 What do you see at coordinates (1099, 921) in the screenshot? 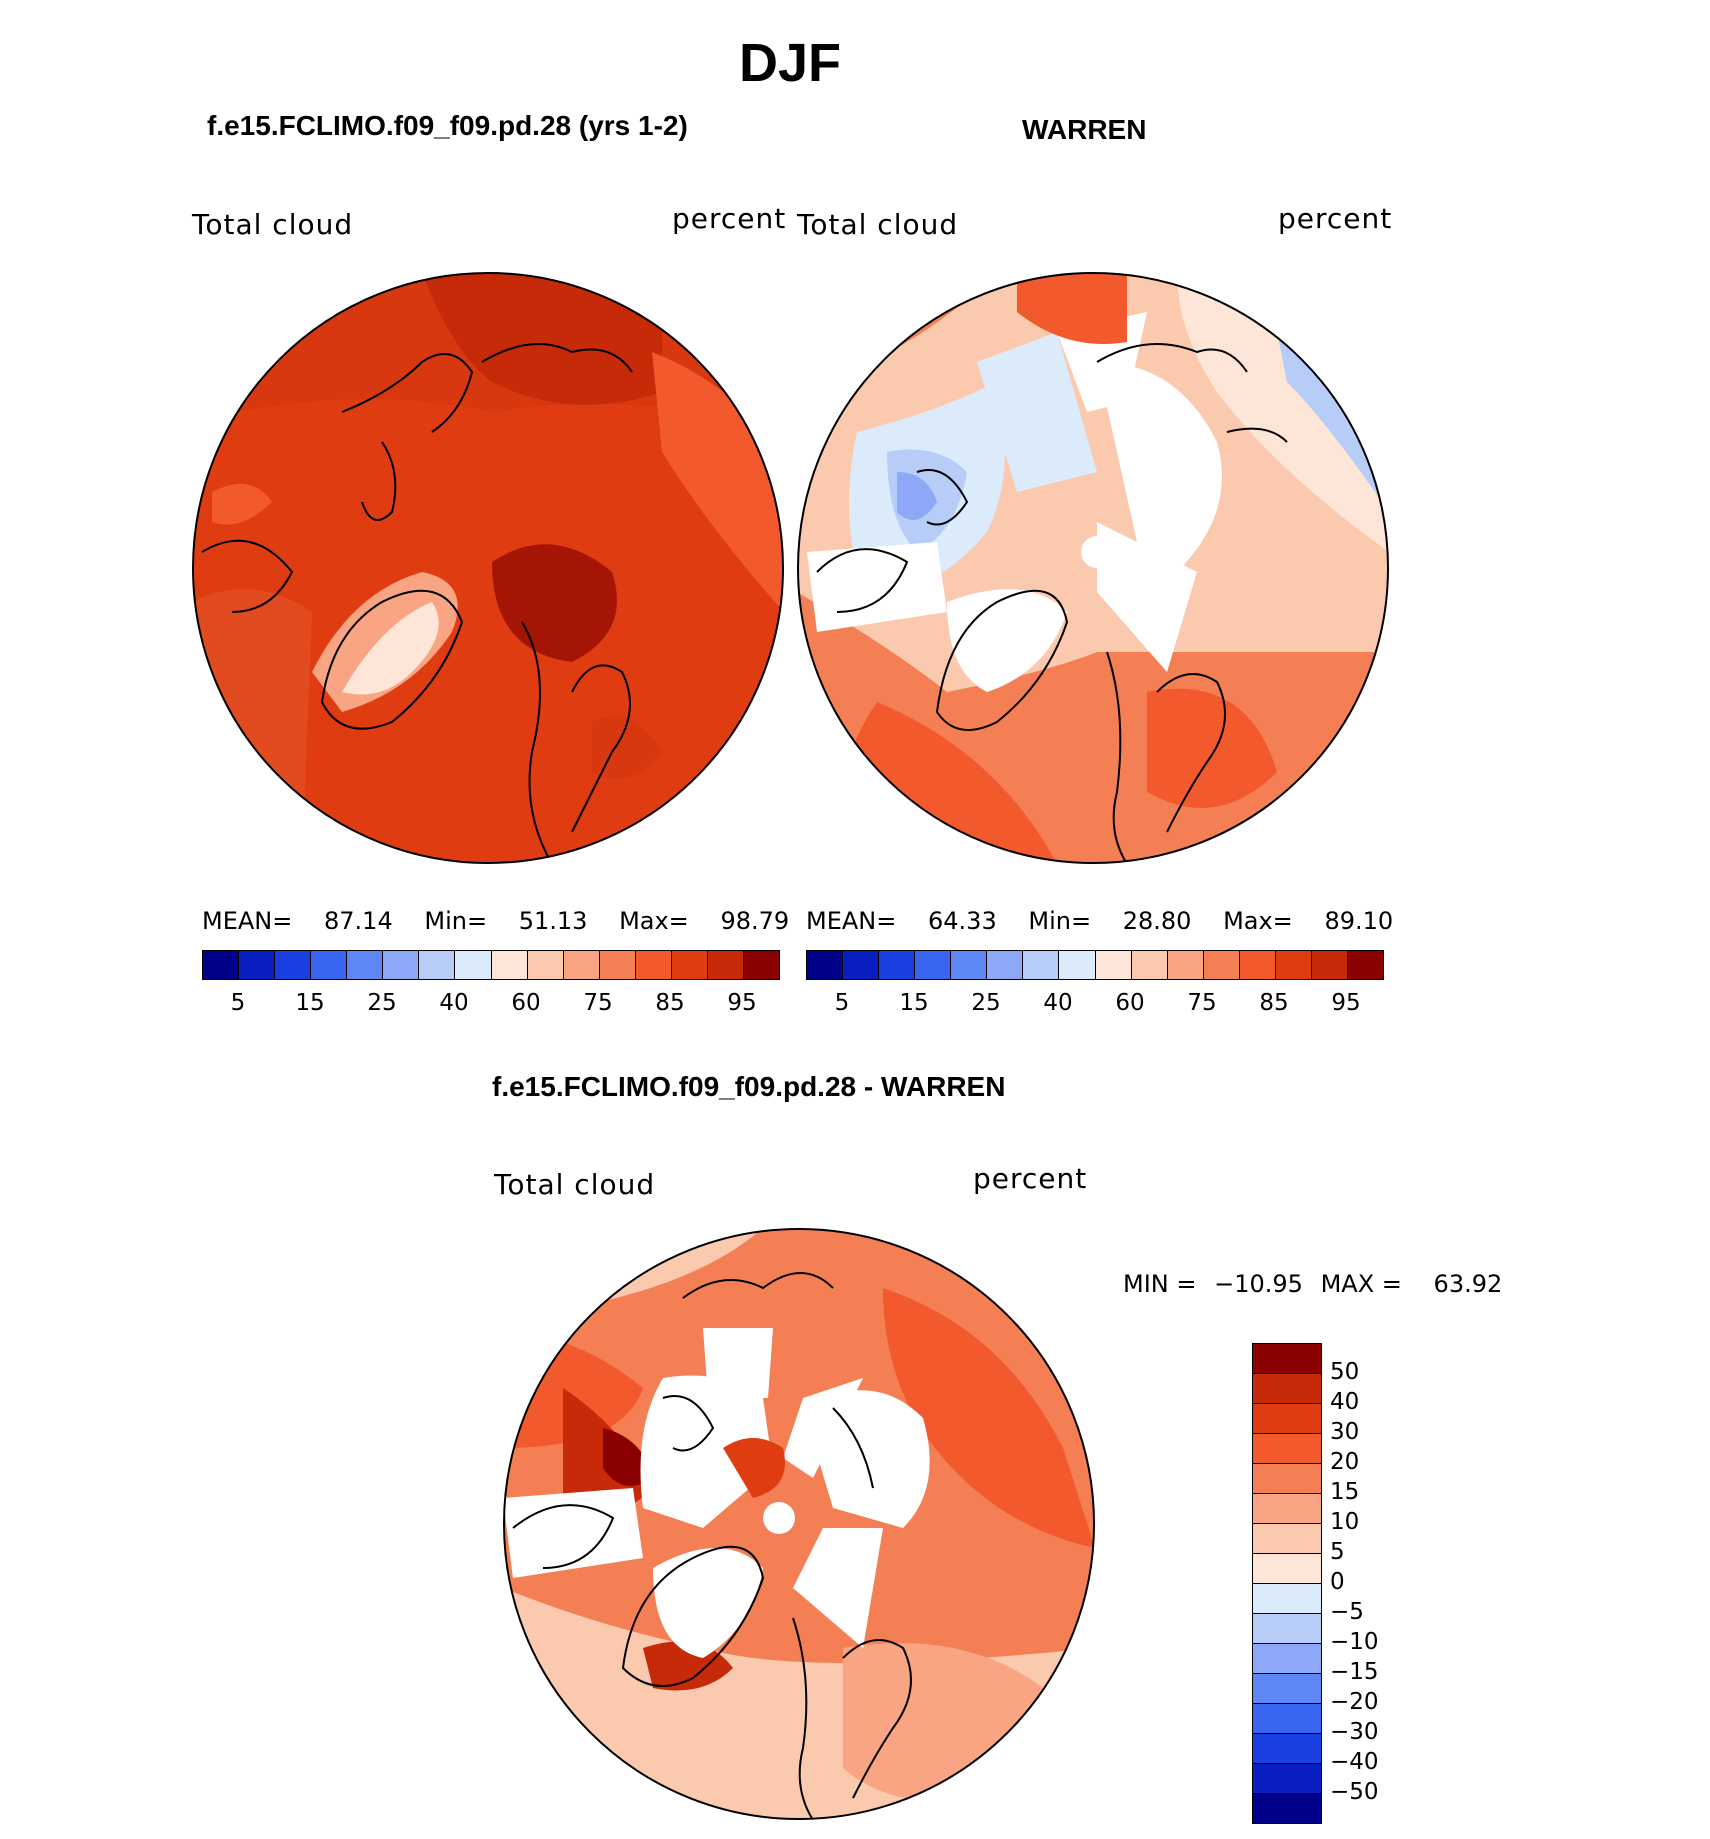
I see `panel2-stats: MEAN= 64.33 Min= 28.80 Max= 89.10` at bounding box center [1099, 921].